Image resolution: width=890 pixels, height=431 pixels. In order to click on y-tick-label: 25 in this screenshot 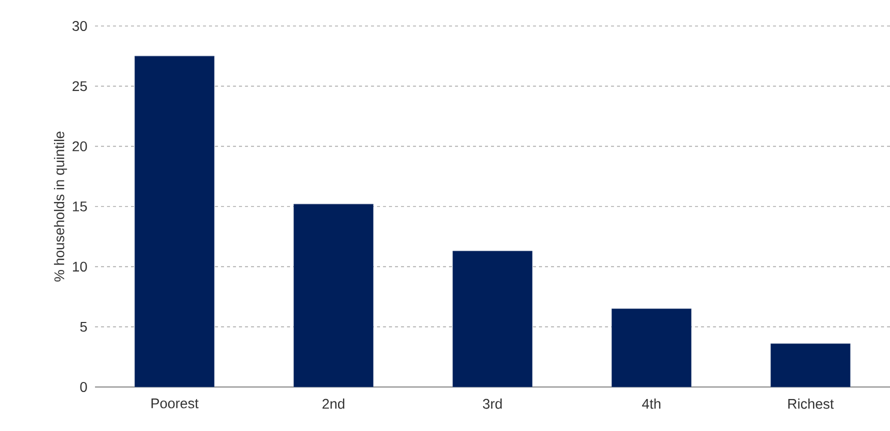, I will do `click(79, 86)`.